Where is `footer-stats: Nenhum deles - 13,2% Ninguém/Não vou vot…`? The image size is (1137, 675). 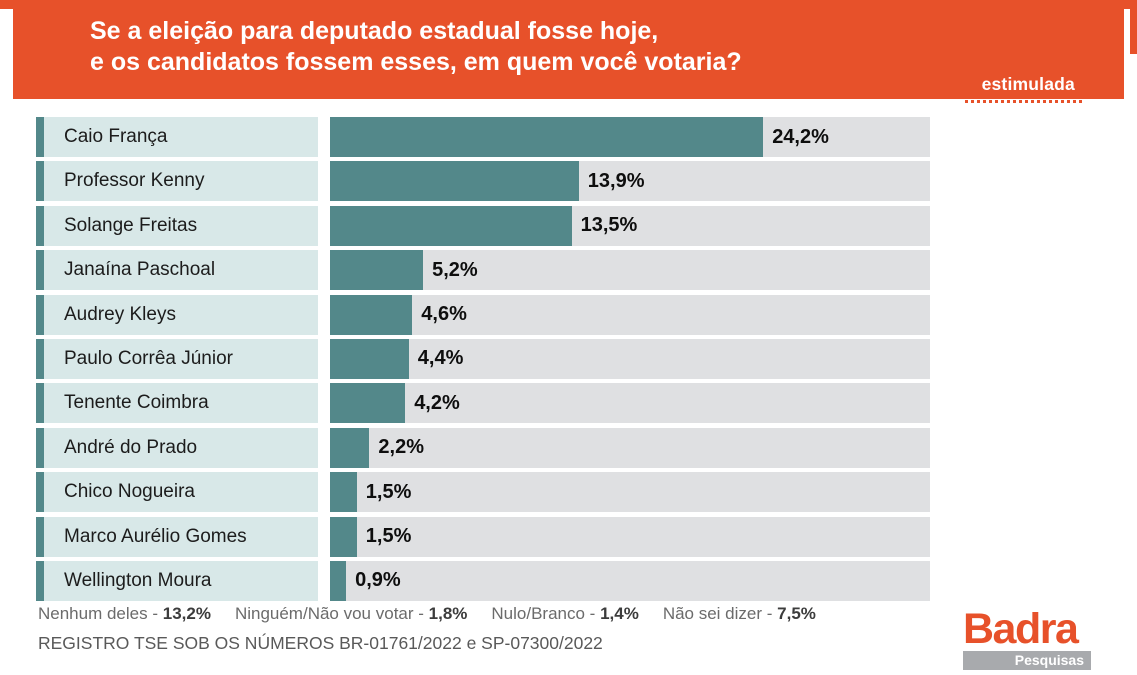
footer-stats: Nenhum deles - 13,2% Ninguém/Não vou vot… is located at coordinates (427, 614).